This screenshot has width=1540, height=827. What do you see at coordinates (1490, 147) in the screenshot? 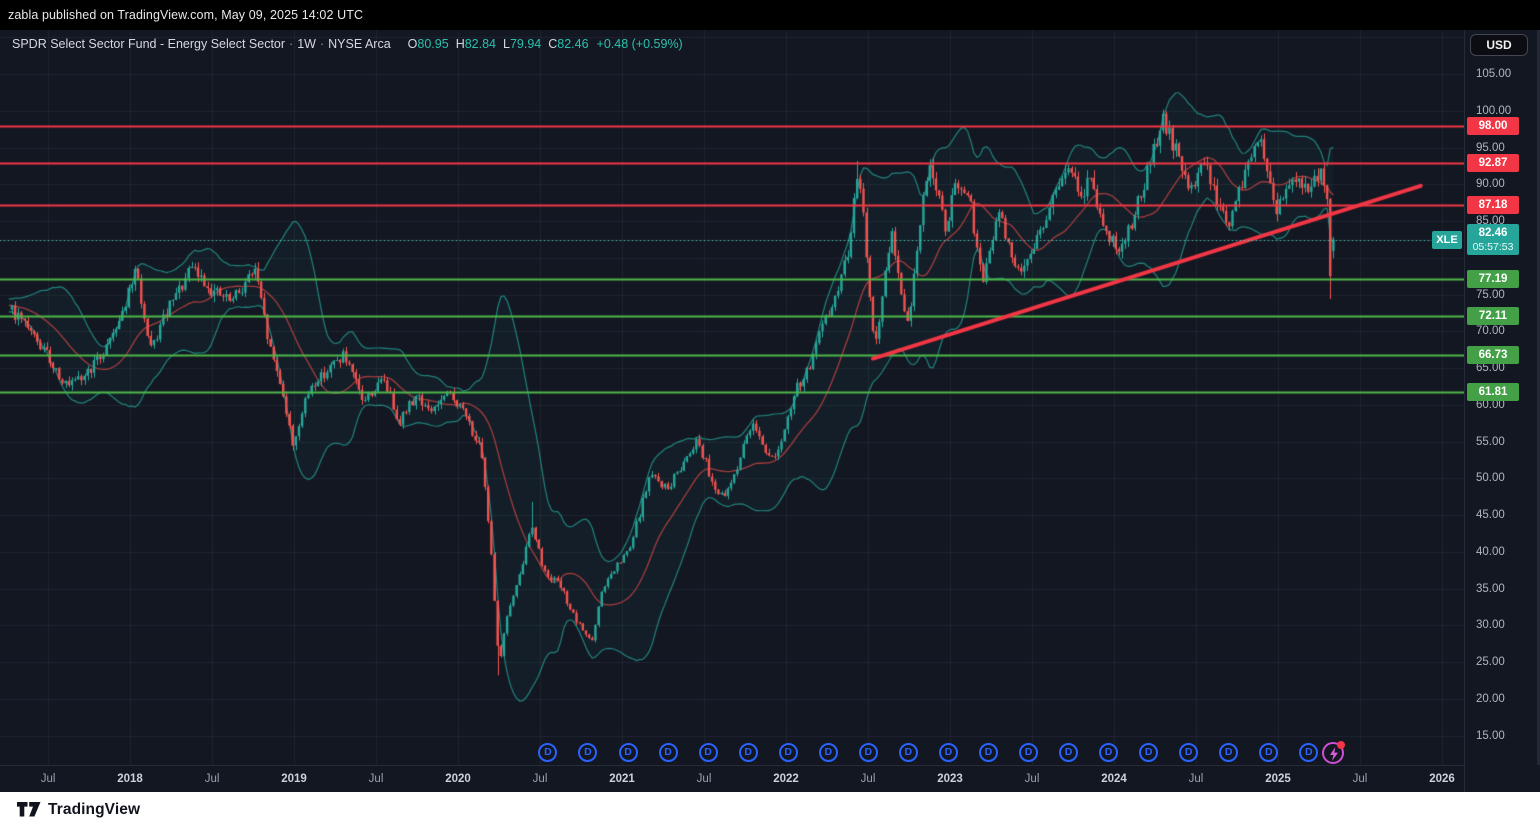
I see `price-axis-tick: 95.00` at bounding box center [1490, 147].